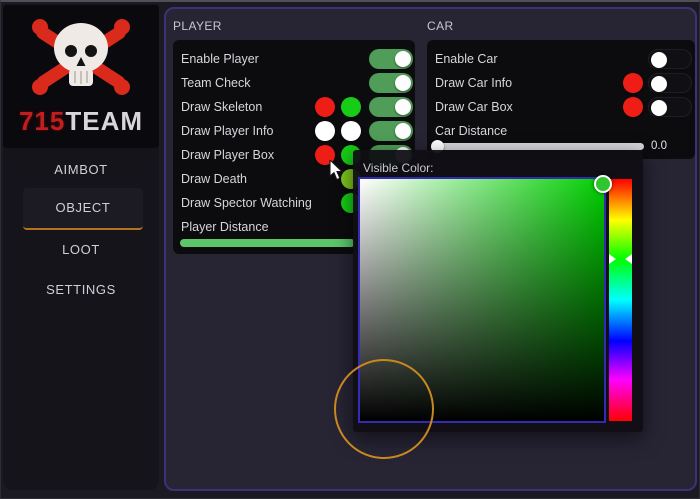 The width and height of the screenshot is (700, 499). I want to click on row-player-distance: Player Distance, so click(294, 227).